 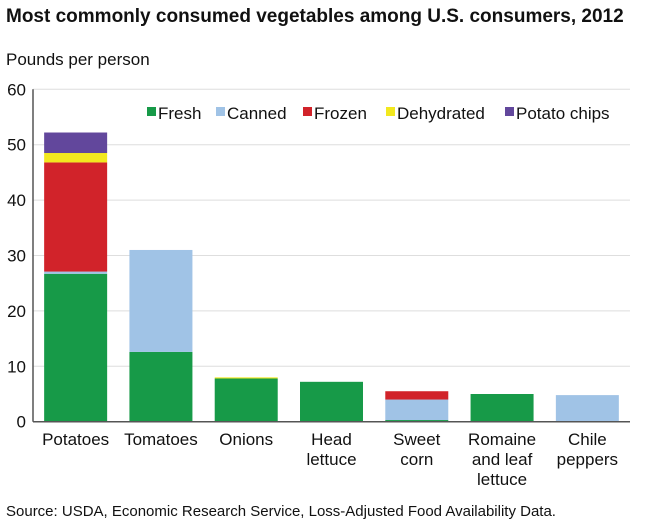 What do you see at coordinates (502, 439) in the screenshot?
I see `x-tick-label: Romaine` at bounding box center [502, 439].